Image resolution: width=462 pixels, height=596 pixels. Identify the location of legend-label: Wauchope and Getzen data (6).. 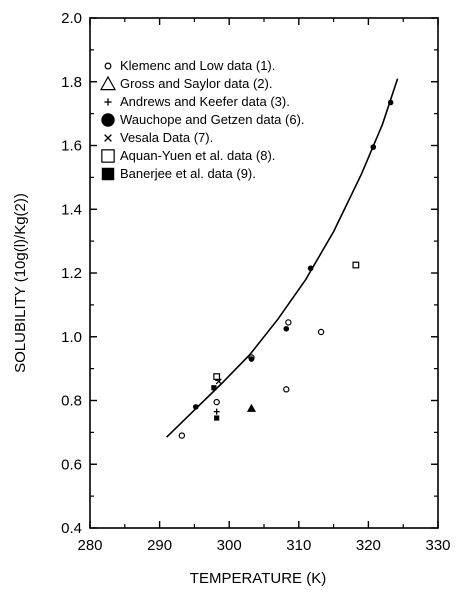
(212, 119).